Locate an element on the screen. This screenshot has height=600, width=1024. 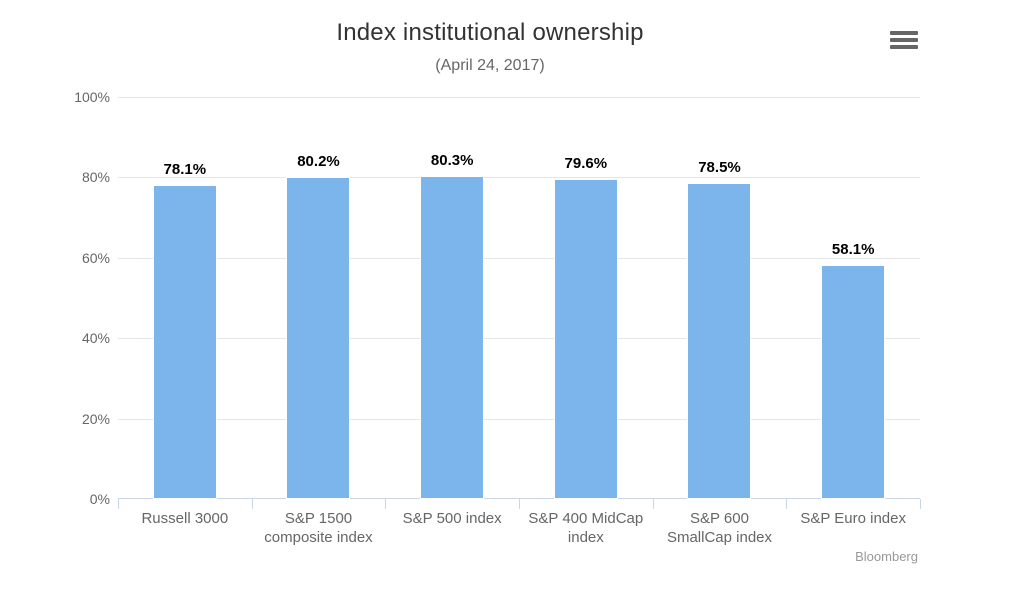
y-axis-tick-label: 40% is located at coordinates (95, 338).